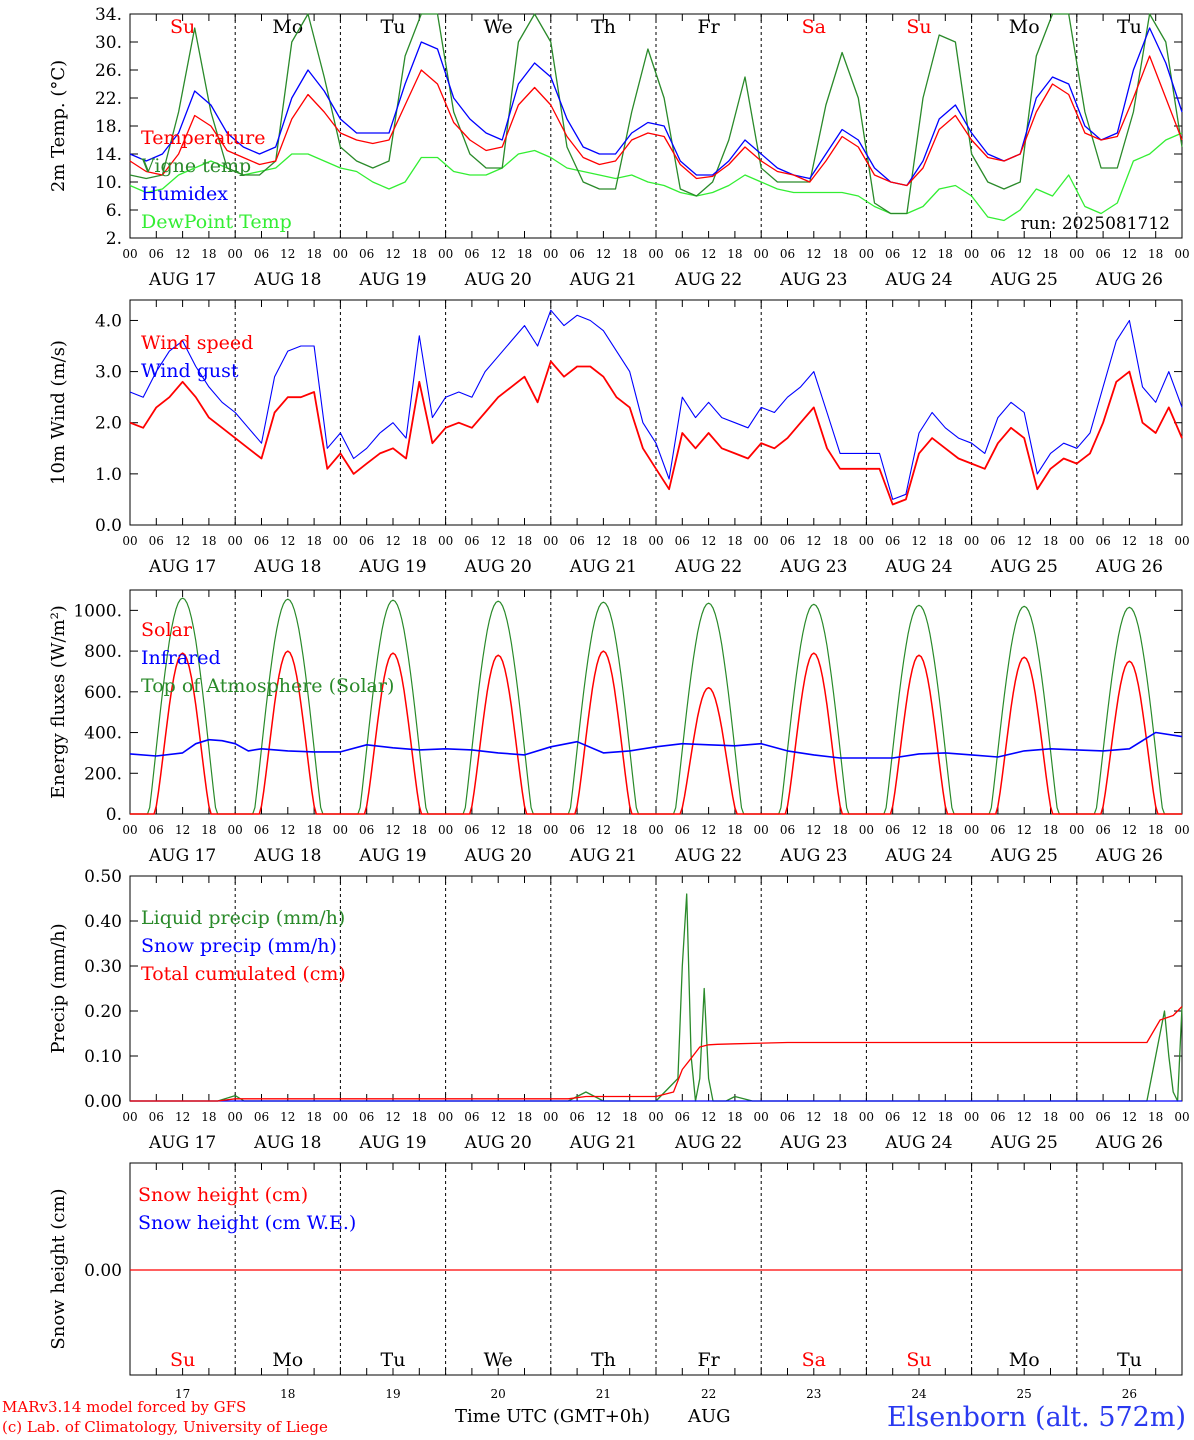 This screenshot has width=1194, height=1440. I want to click on weekday-label: Sa, so click(814, 27).